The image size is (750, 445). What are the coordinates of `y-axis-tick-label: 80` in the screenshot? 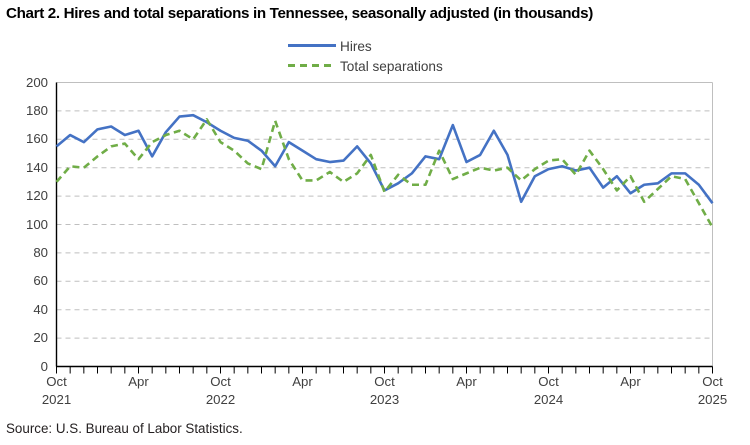 It's located at (40, 252).